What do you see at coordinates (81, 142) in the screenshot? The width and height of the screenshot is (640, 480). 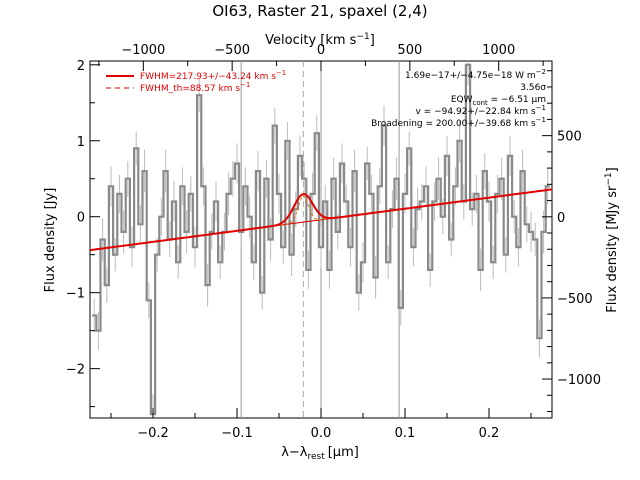 I see `tick-label: 1` at bounding box center [81, 142].